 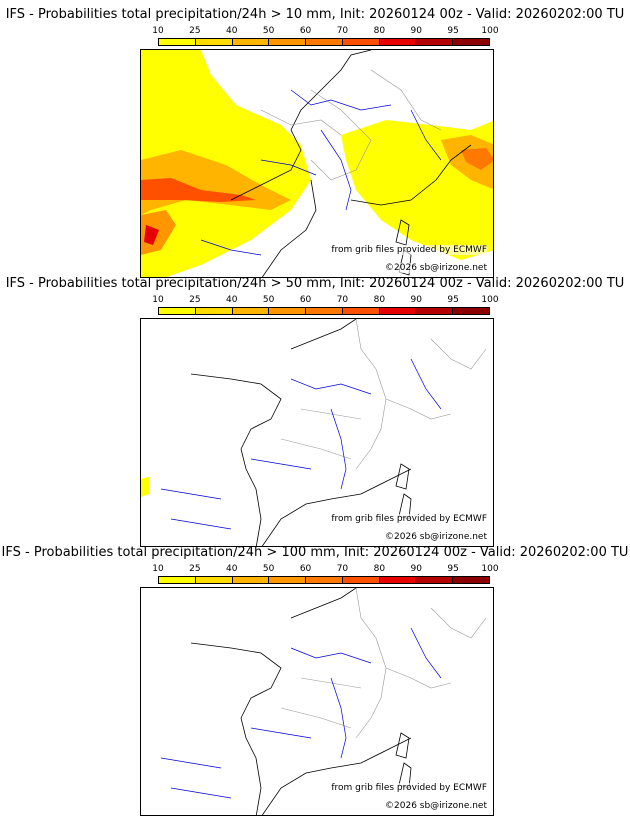 What do you see at coordinates (317, 196) in the screenshot?
I see `precip-fill-strong` at bounding box center [317, 196].